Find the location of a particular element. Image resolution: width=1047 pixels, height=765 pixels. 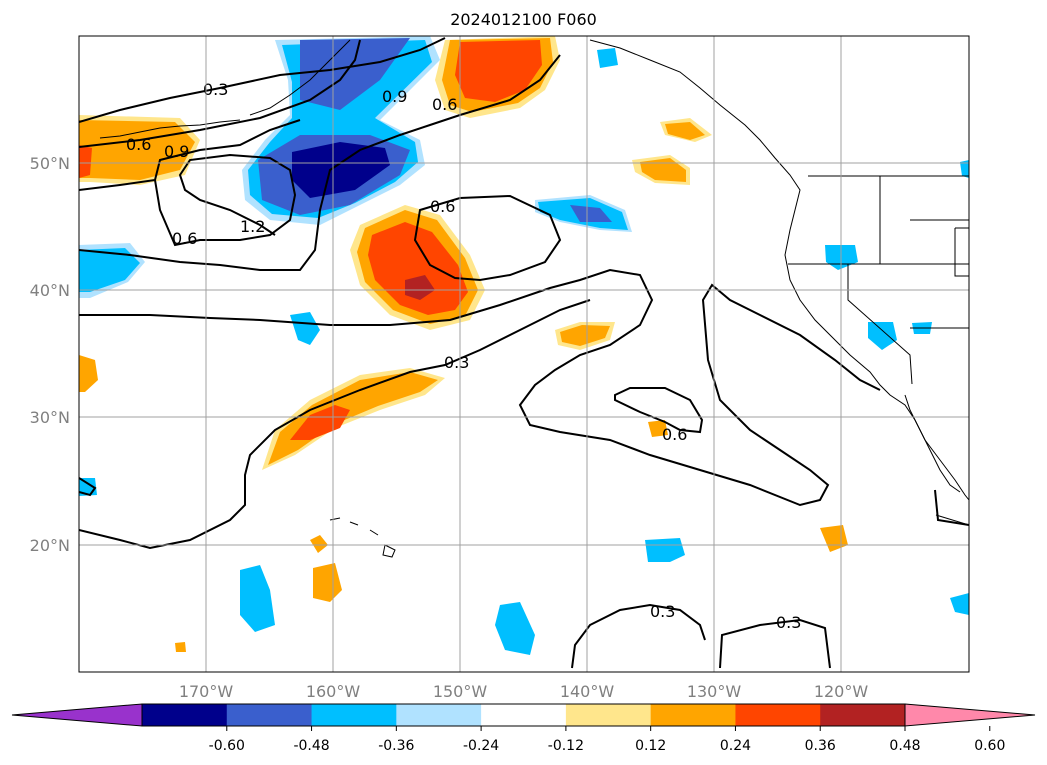

lon-label-130w: 130°W is located at coordinates (714, 691).